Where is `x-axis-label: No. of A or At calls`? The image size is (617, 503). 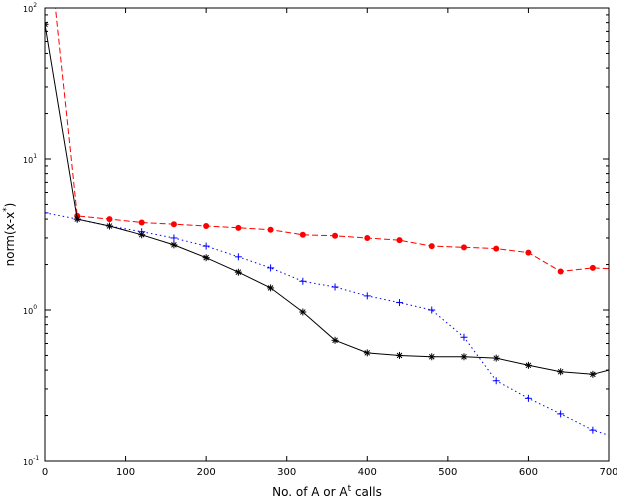 x-axis-label: No. of A or At calls is located at coordinates (327, 491).